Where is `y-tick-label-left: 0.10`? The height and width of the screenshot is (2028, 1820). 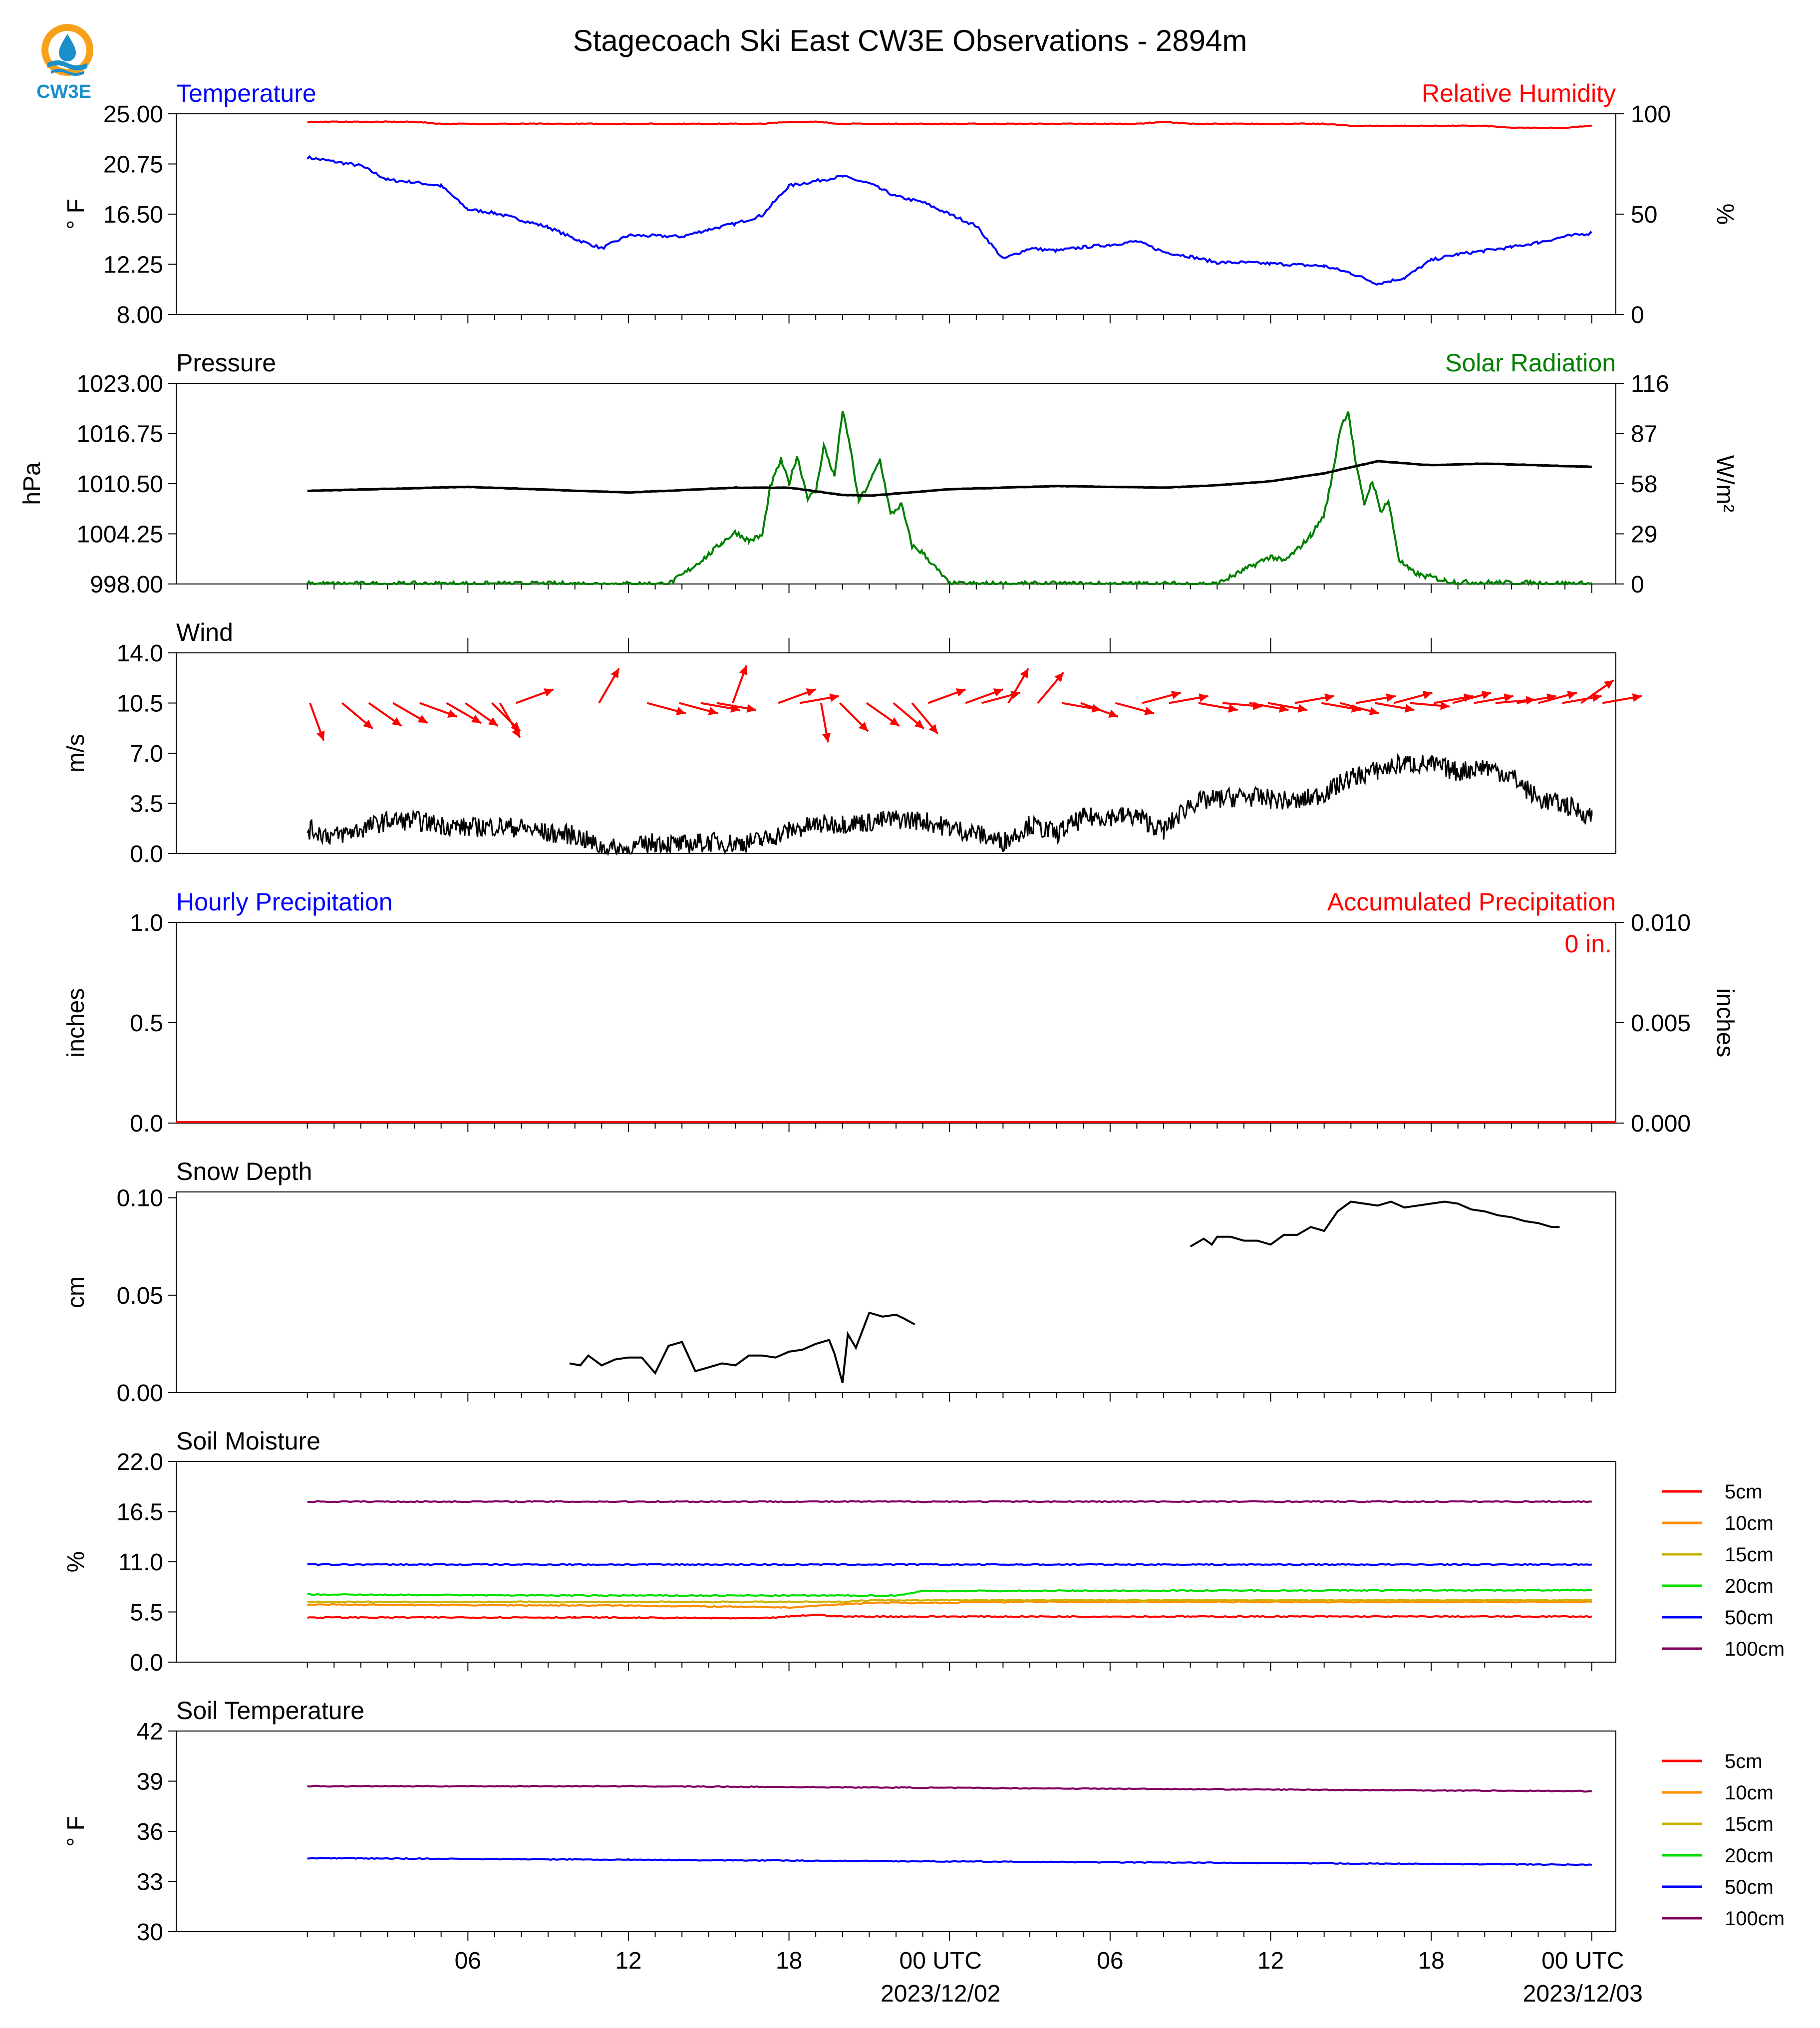
y-tick-label-left: 0.10 is located at coordinates (140, 1198).